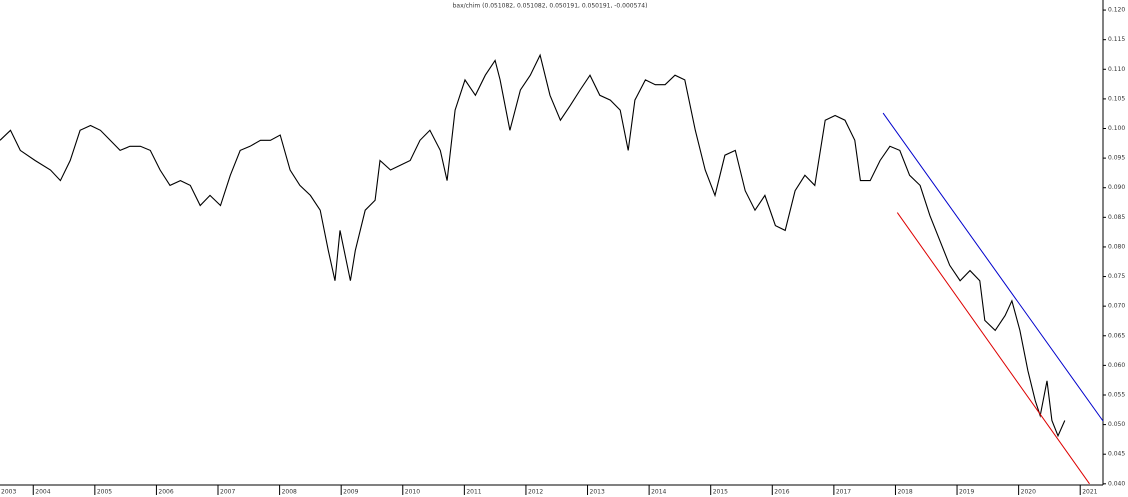 This screenshot has width=1128, height=497. I want to click on x-tick-label: 2010, so click(412, 492).